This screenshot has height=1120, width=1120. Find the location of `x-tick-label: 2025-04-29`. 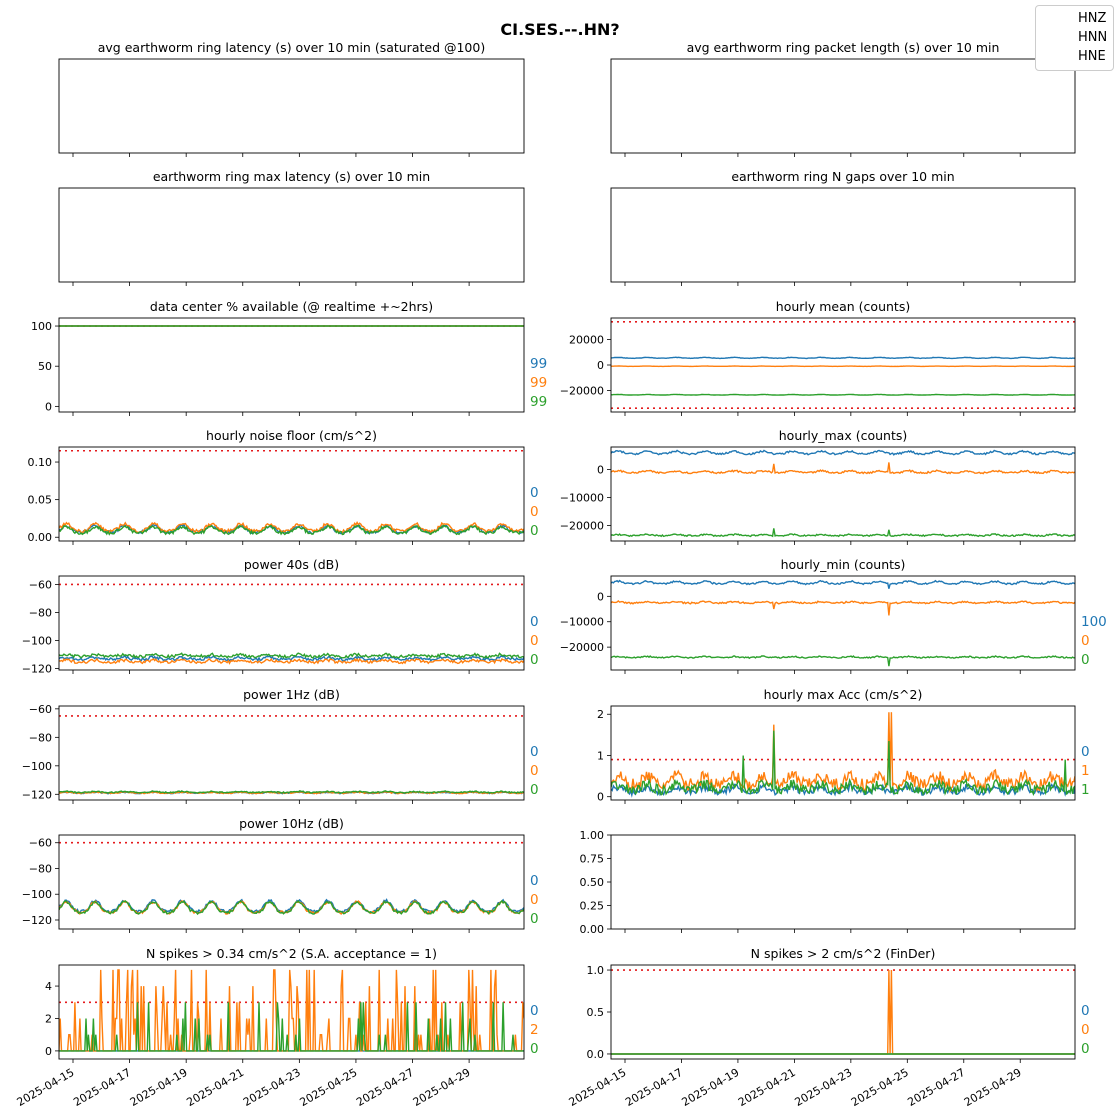

x-tick-label: 2025-04-29 is located at coordinates (993, 1087).